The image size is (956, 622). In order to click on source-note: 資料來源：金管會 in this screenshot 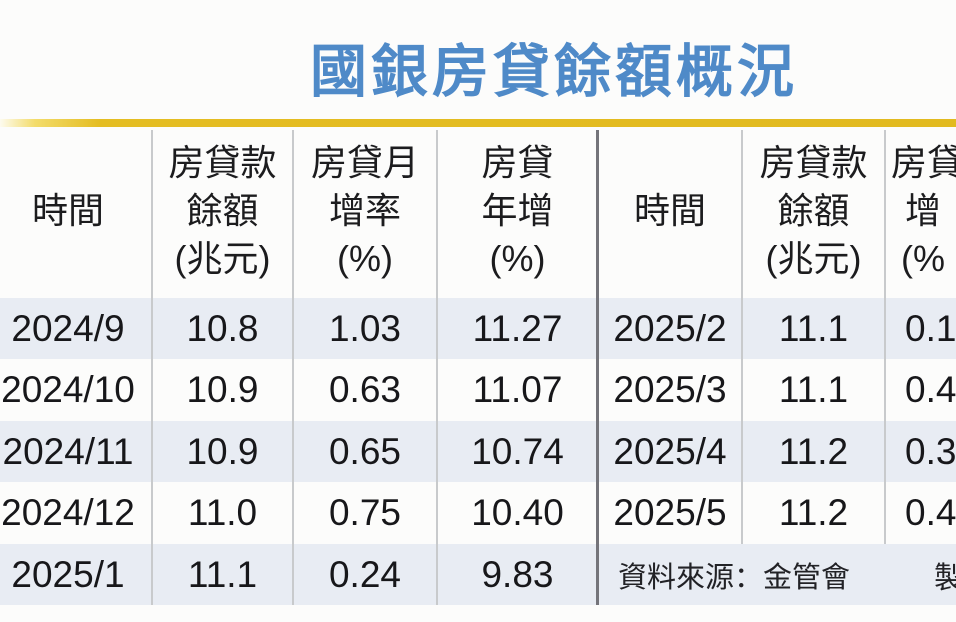, I will do `click(734, 577)`.